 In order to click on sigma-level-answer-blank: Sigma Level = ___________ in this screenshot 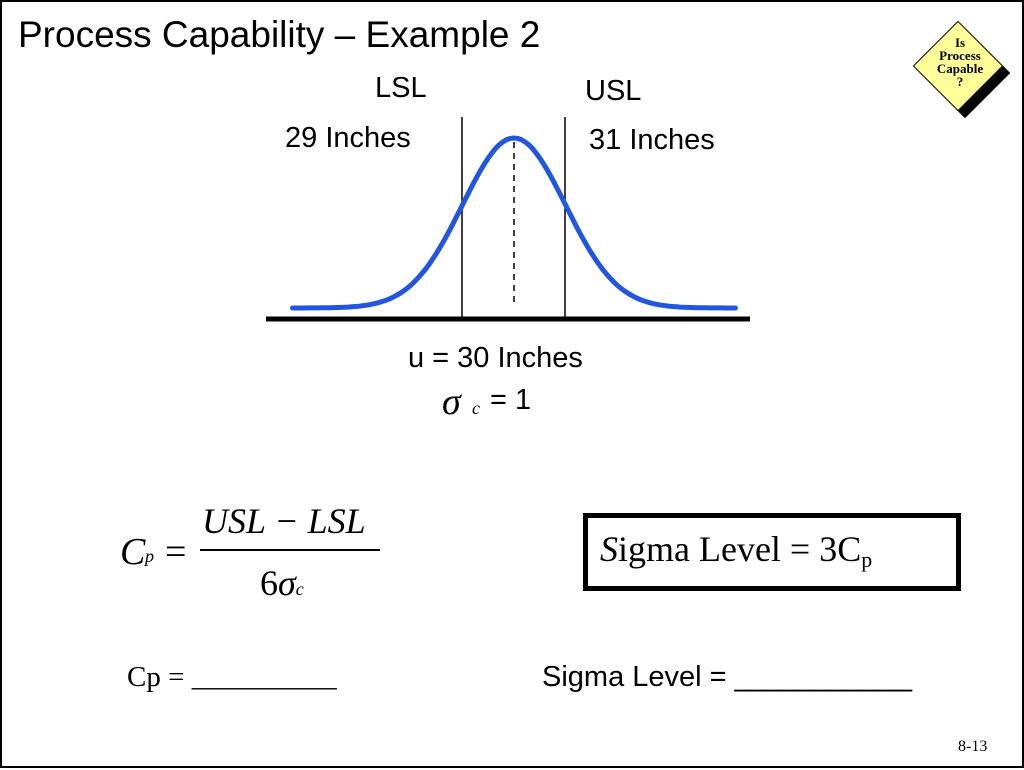, I will do `click(727, 677)`.